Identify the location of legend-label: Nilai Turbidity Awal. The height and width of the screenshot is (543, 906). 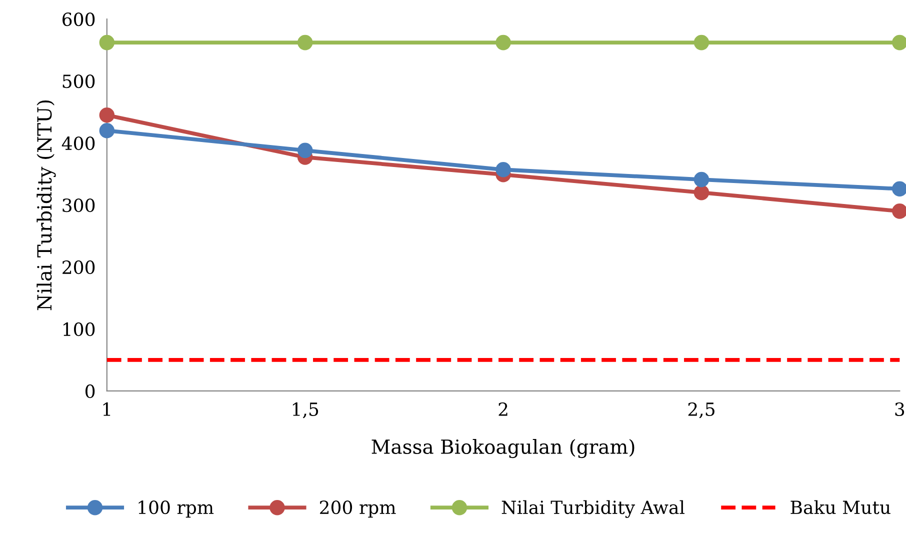
(593, 509).